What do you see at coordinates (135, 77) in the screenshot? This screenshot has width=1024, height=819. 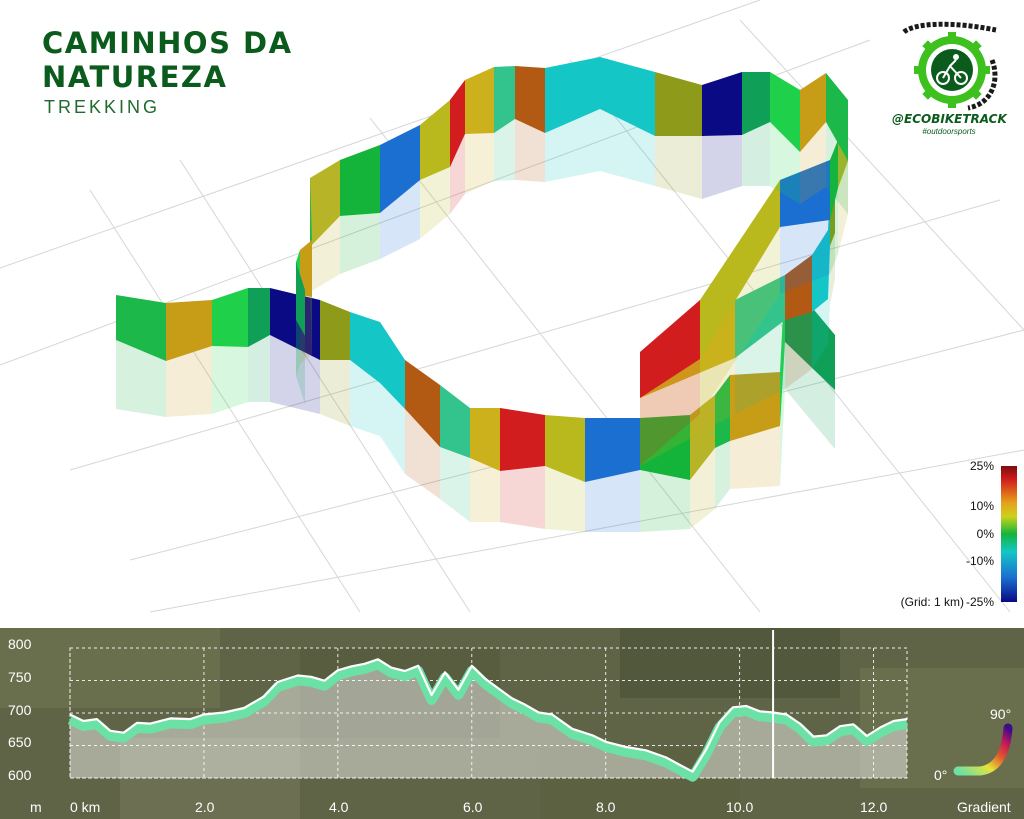 I see `page-title-line-2: NATUREZA` at bounding box center [135, 77].